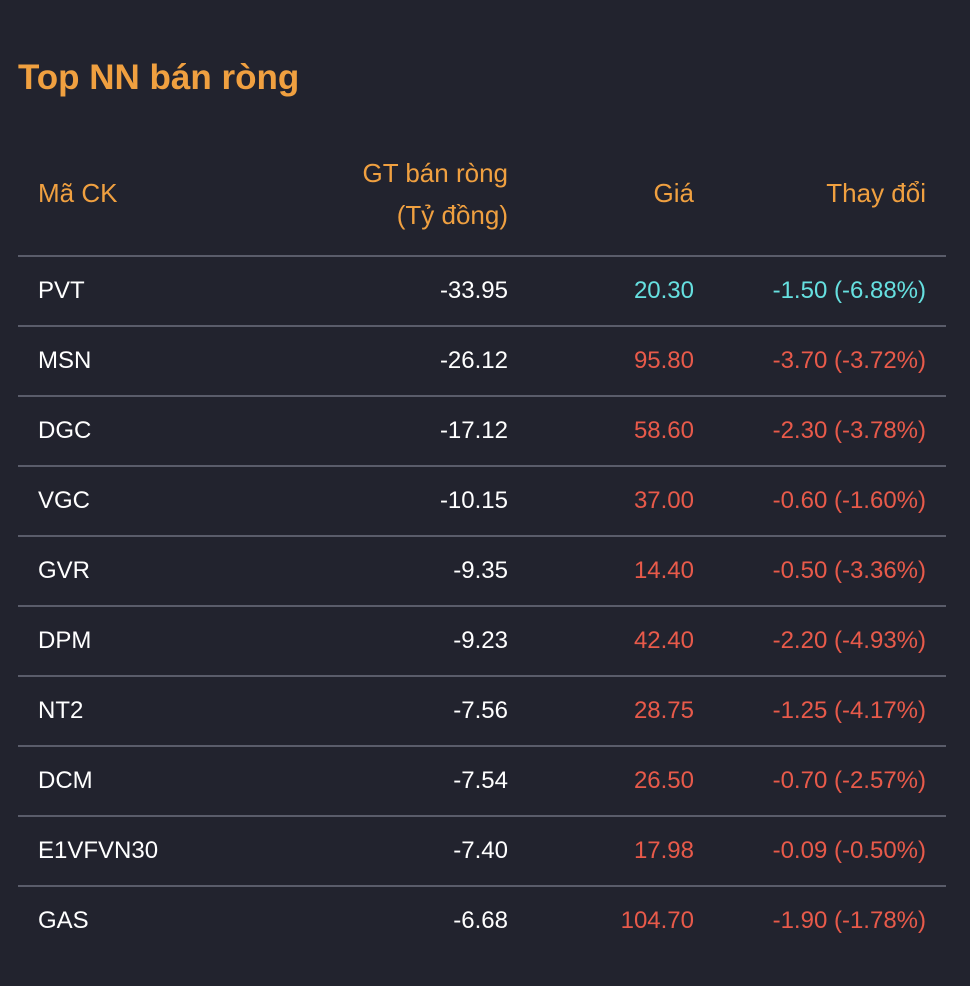 The height and width of the screenshot is (986, 970). What do you see at coordinates (849, 290) in the screenshot?
I see `change: -1.50 (-6.88%)` at bounding box center [849, 290].